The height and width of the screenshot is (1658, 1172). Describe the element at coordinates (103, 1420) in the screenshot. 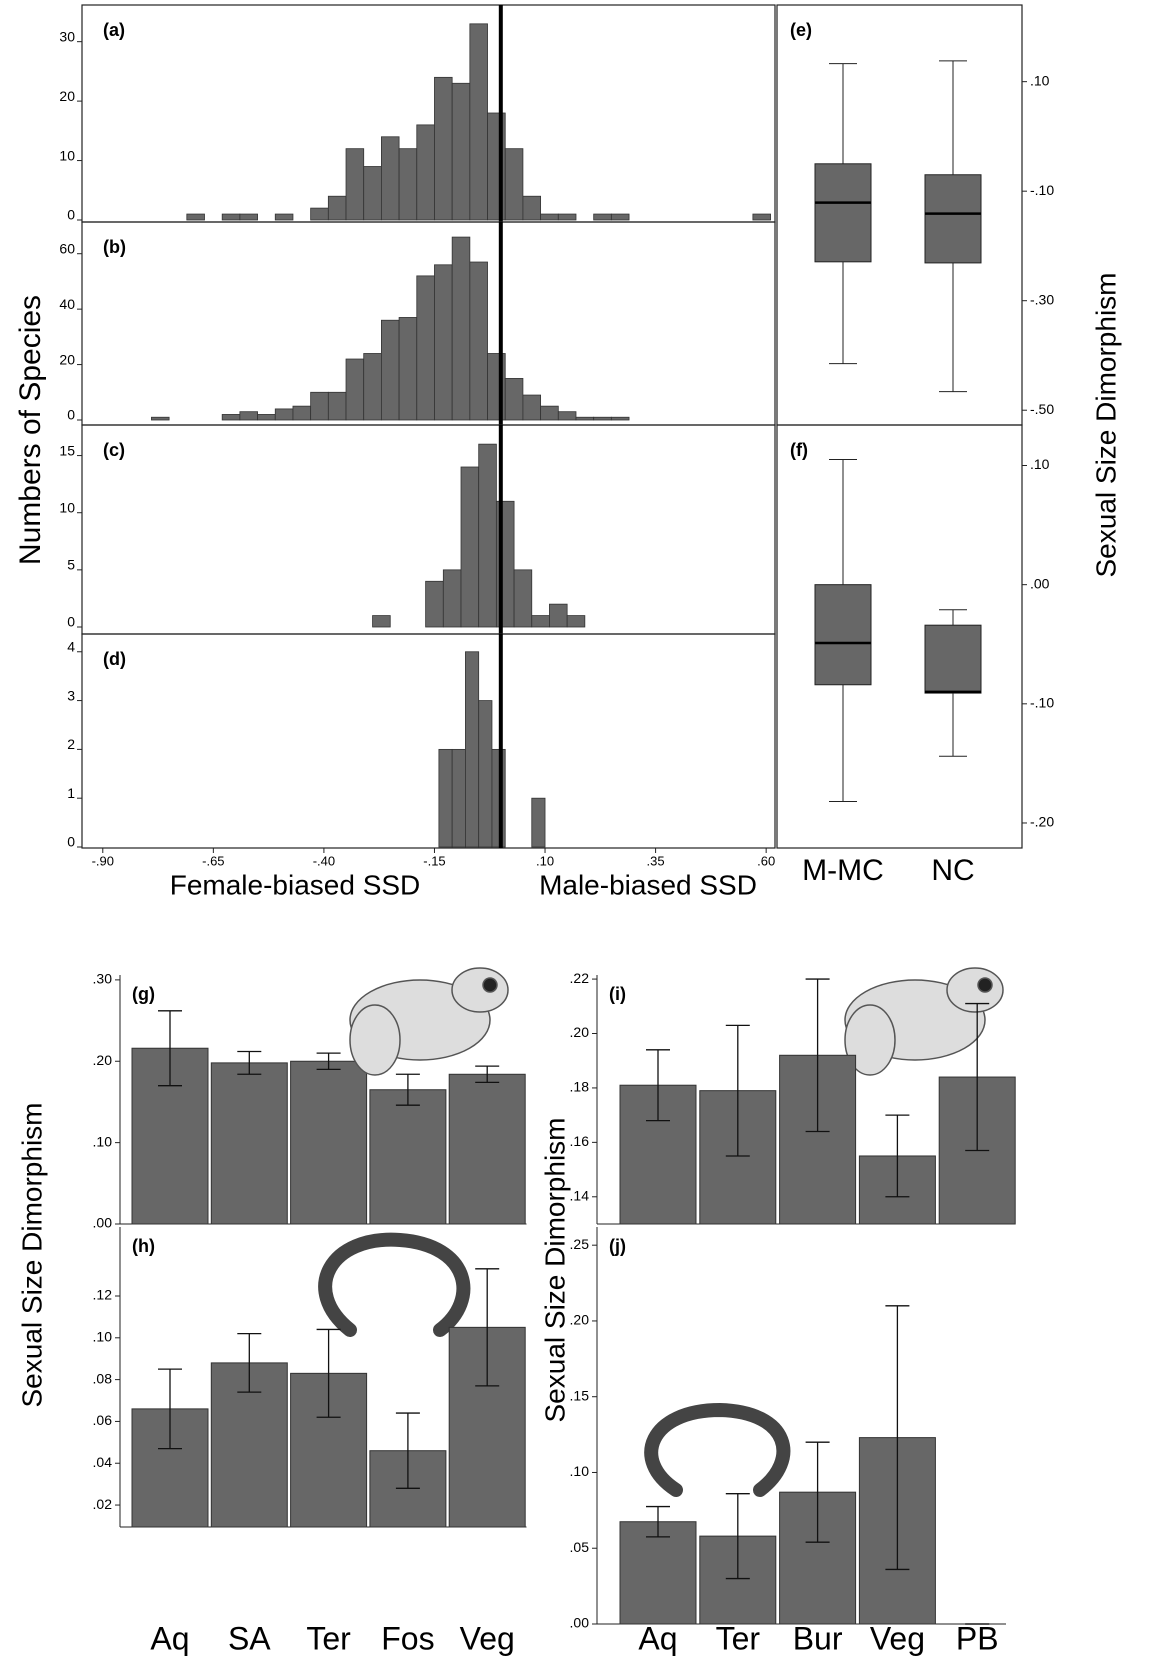

I see `y-tick-label: .06` at that location.